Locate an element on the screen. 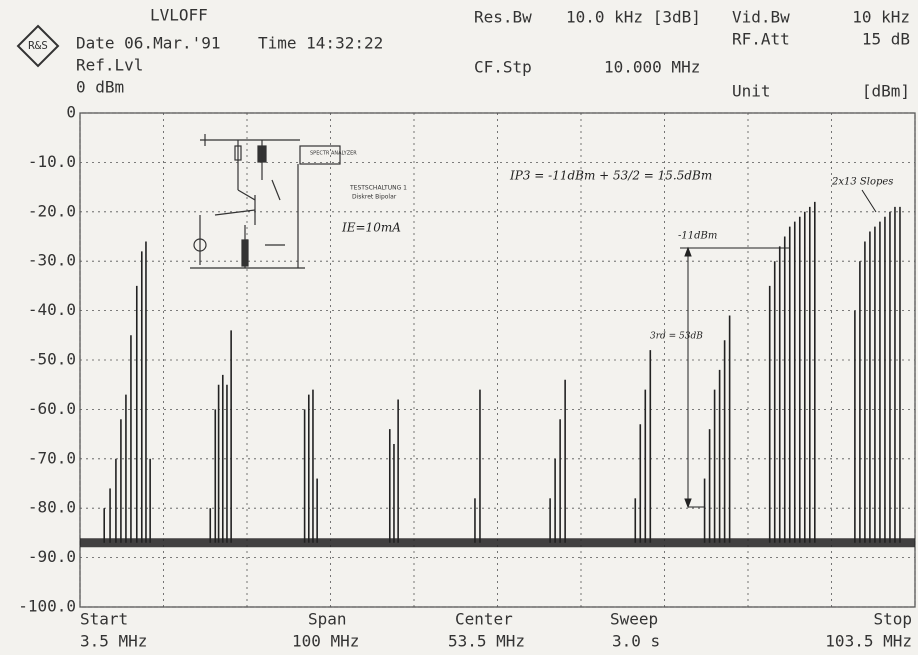 The width and height of the screenshot is (918, 655). logo: R&S is located at coordinates (38, 46).